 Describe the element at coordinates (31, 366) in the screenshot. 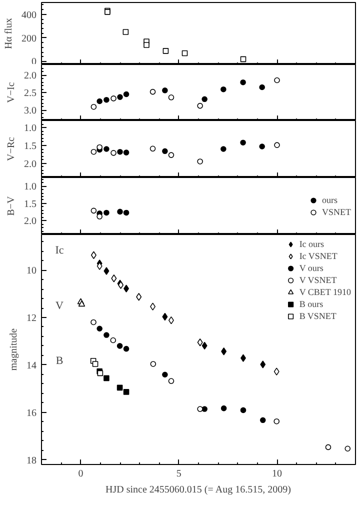

I see `y-tick-label: 14` at that location.